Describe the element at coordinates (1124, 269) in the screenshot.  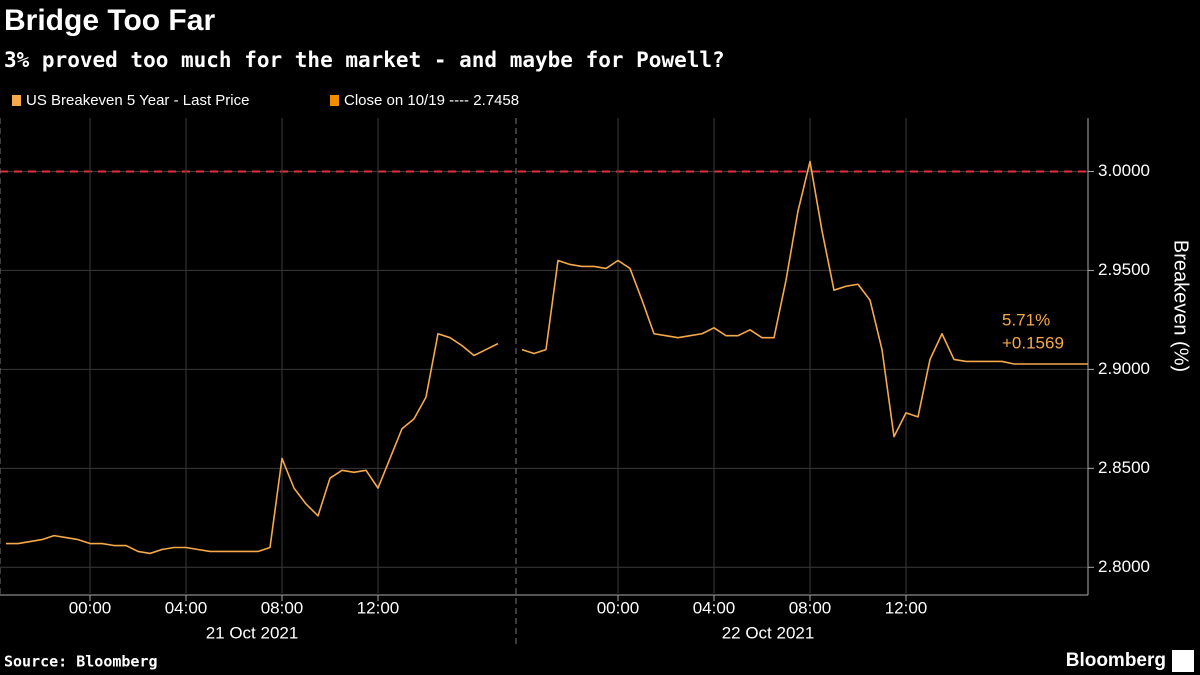
I see `y-tick-label: 2.9500` at that location.